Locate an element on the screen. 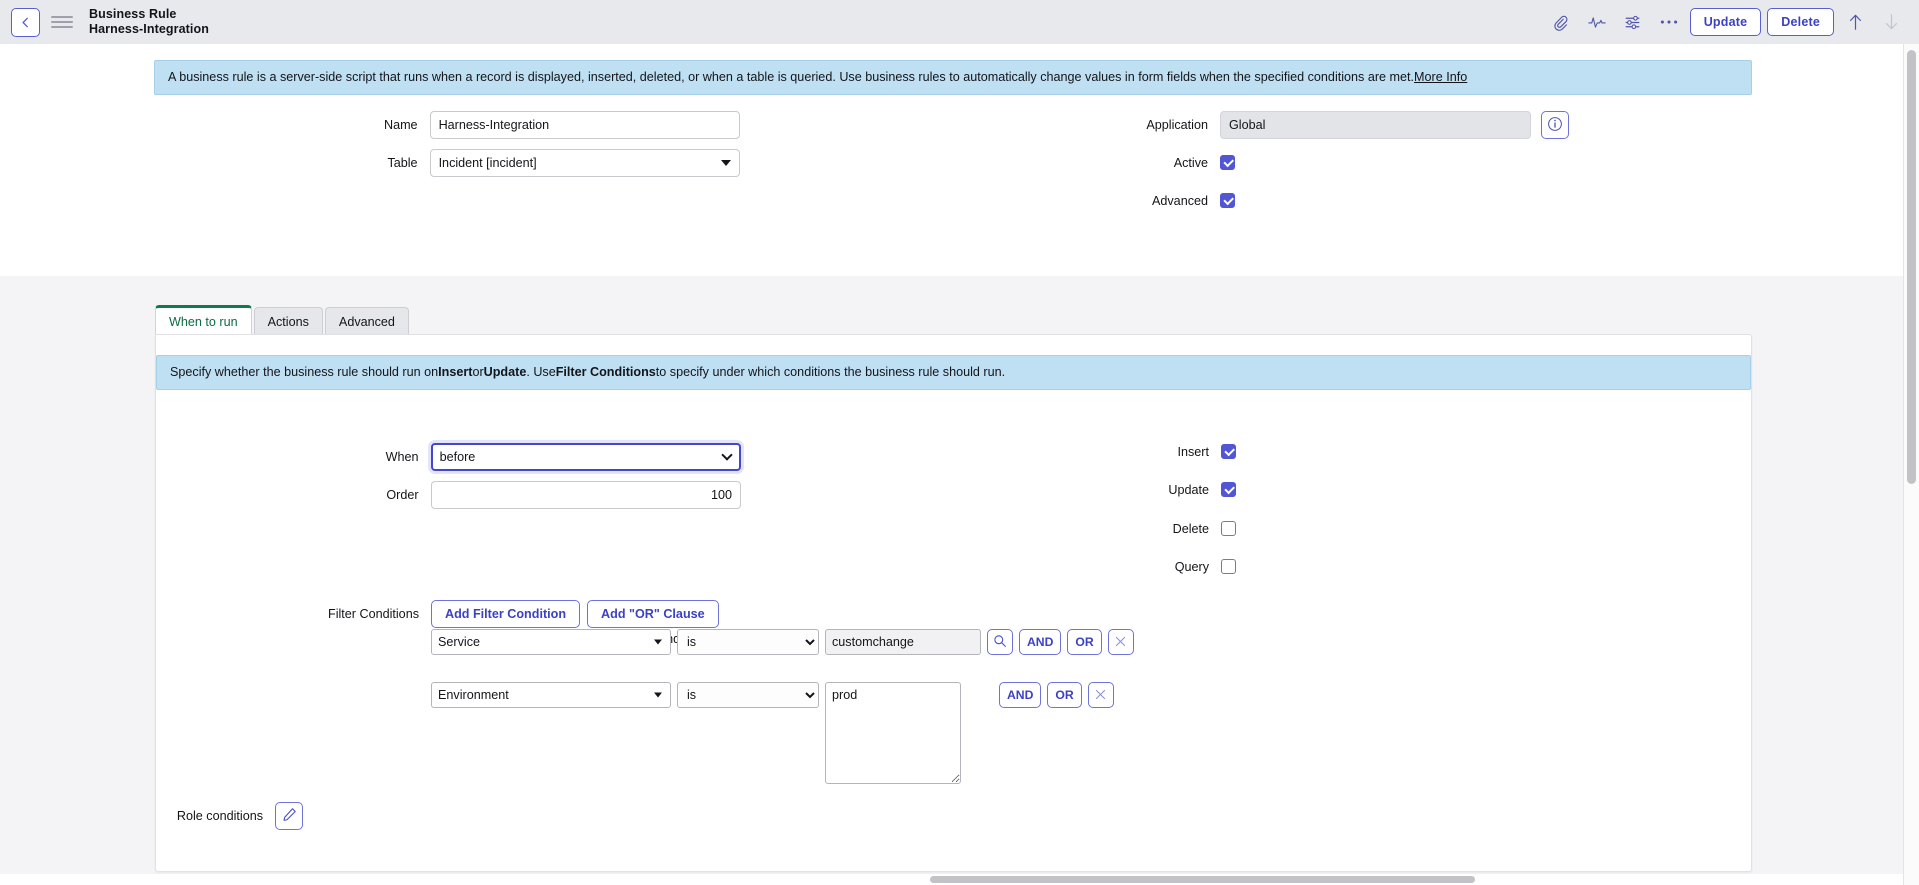 The width and height of the screenshot is (1919, 885). tab-strip: When to run Actions Advanced is located at coordinates (282, 320).